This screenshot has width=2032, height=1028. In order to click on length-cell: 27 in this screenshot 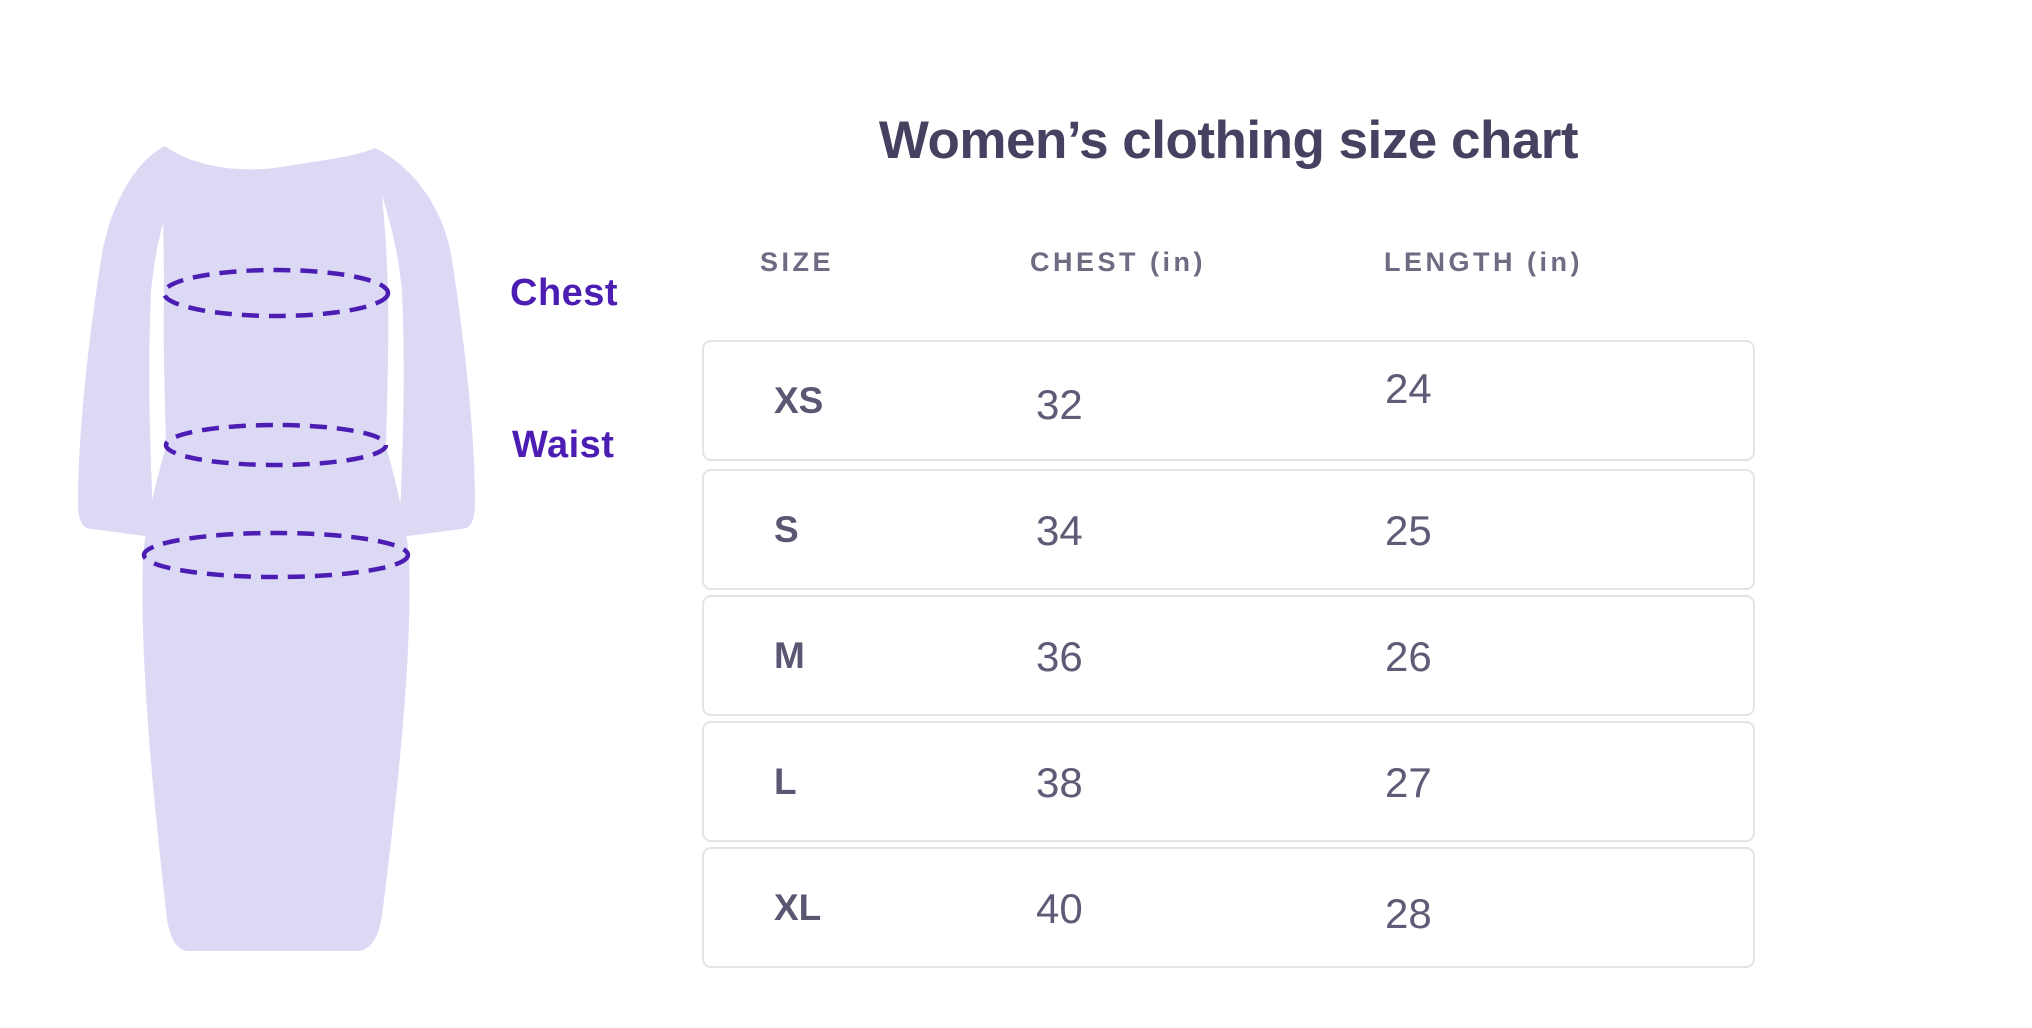, I will do `click(1408, 782)`.